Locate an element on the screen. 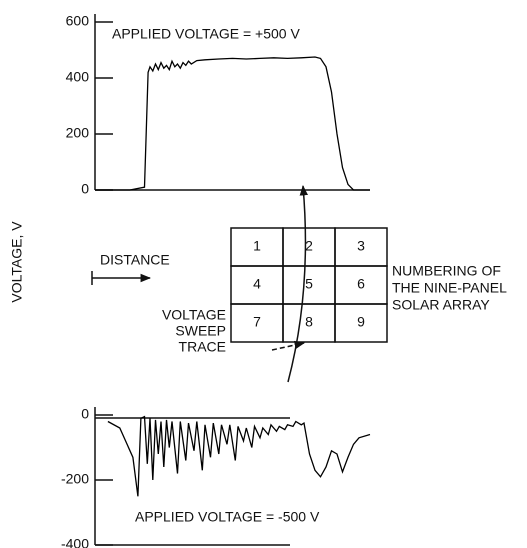  panel-number: 6 is located at coordinates (361, 284).